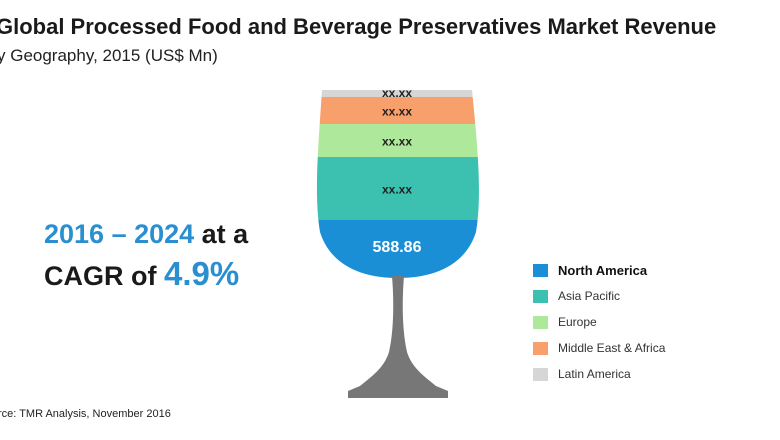 This screenshot has width=780, height=440. What do you see at coordinates (85, 414) in the screenshot?
I see `source-note: rce: TMR Analysis, November 2016` at bounding box center [85, 414].